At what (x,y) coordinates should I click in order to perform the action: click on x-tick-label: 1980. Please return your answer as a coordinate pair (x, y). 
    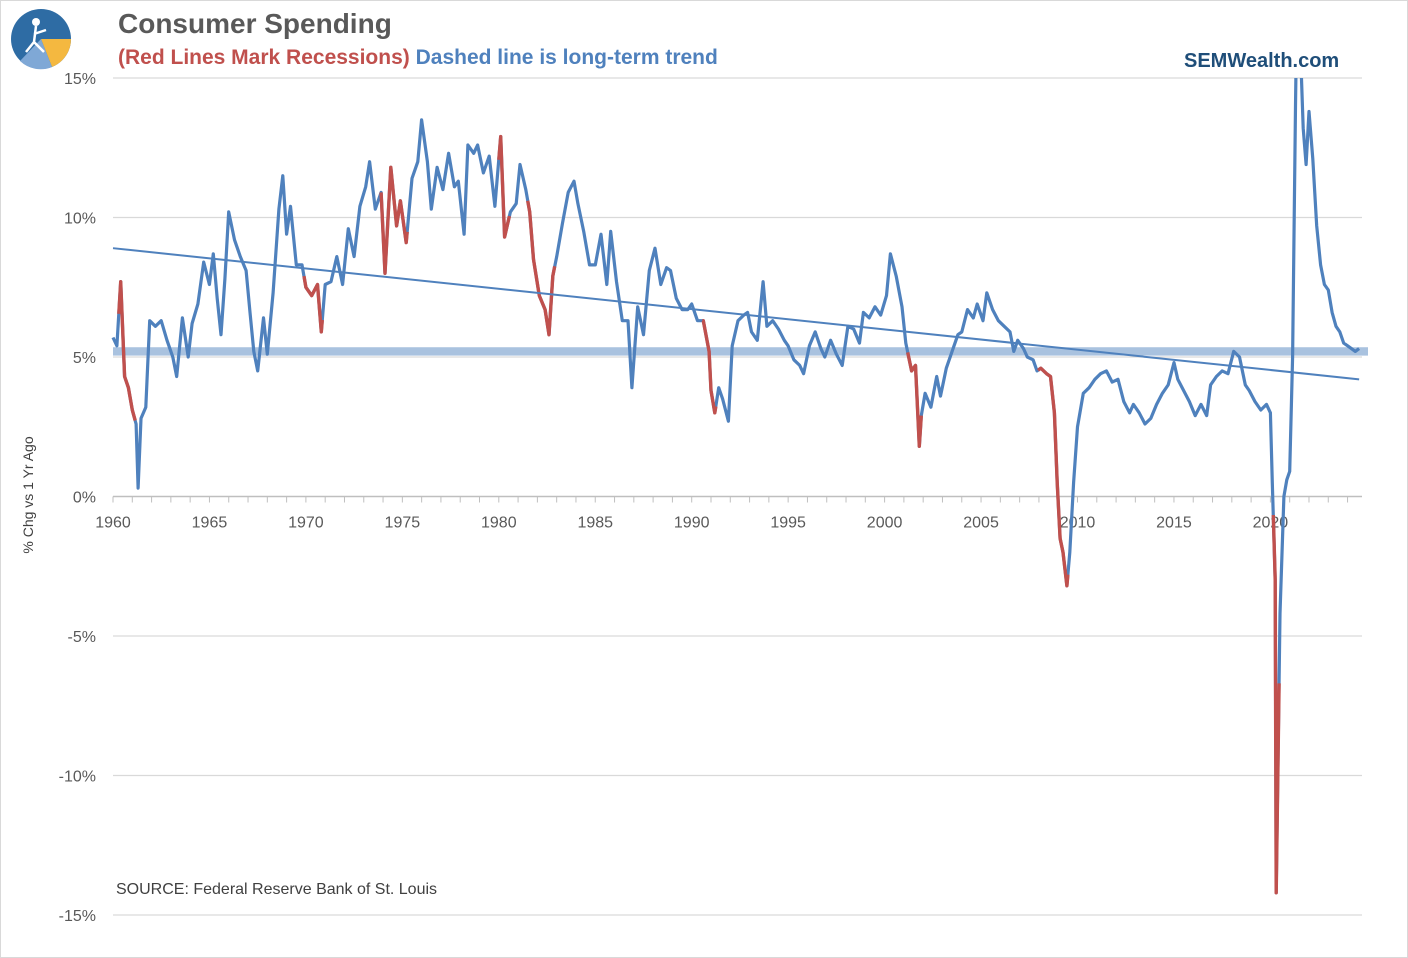
    Looking at the image, I should click on (499, 523).